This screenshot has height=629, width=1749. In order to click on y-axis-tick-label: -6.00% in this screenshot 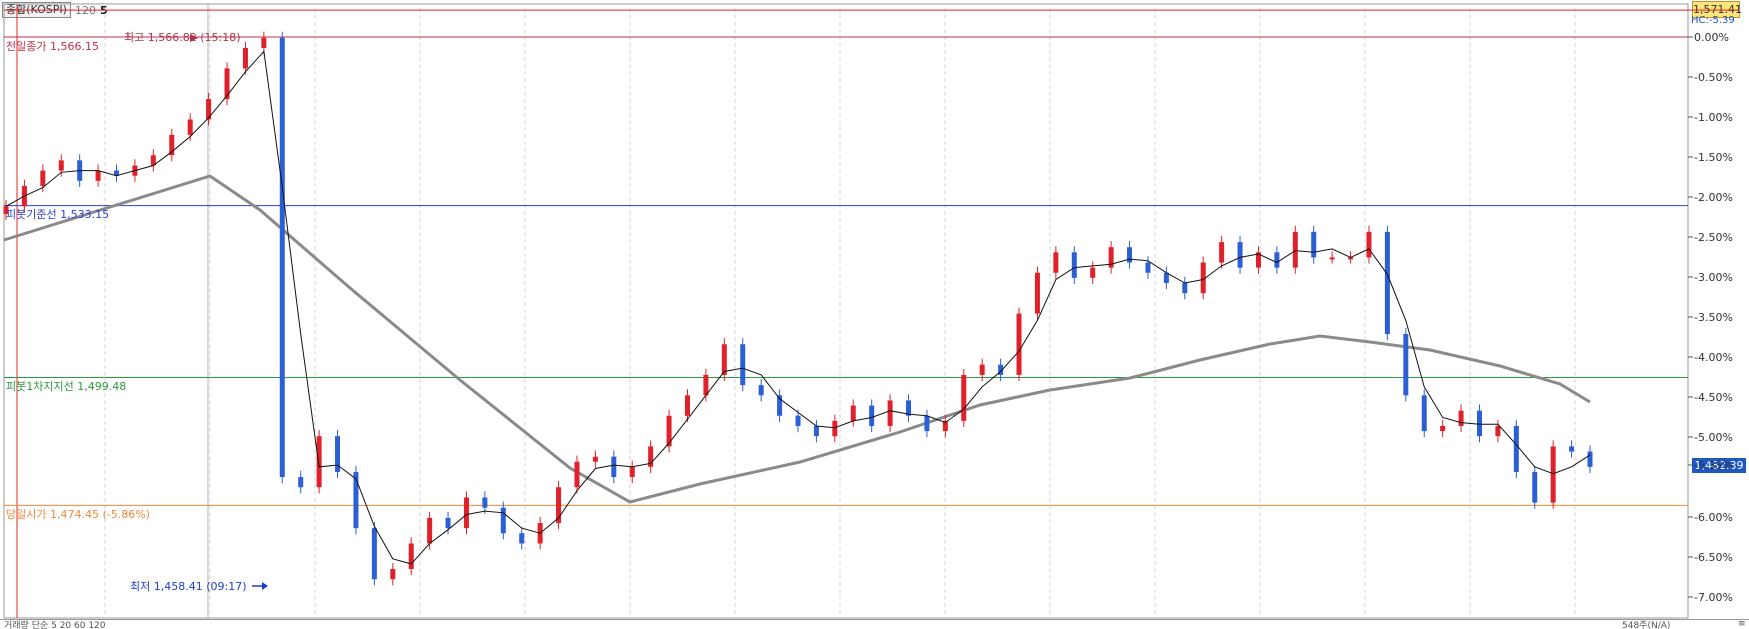, I will do `click(1713, 517)`.